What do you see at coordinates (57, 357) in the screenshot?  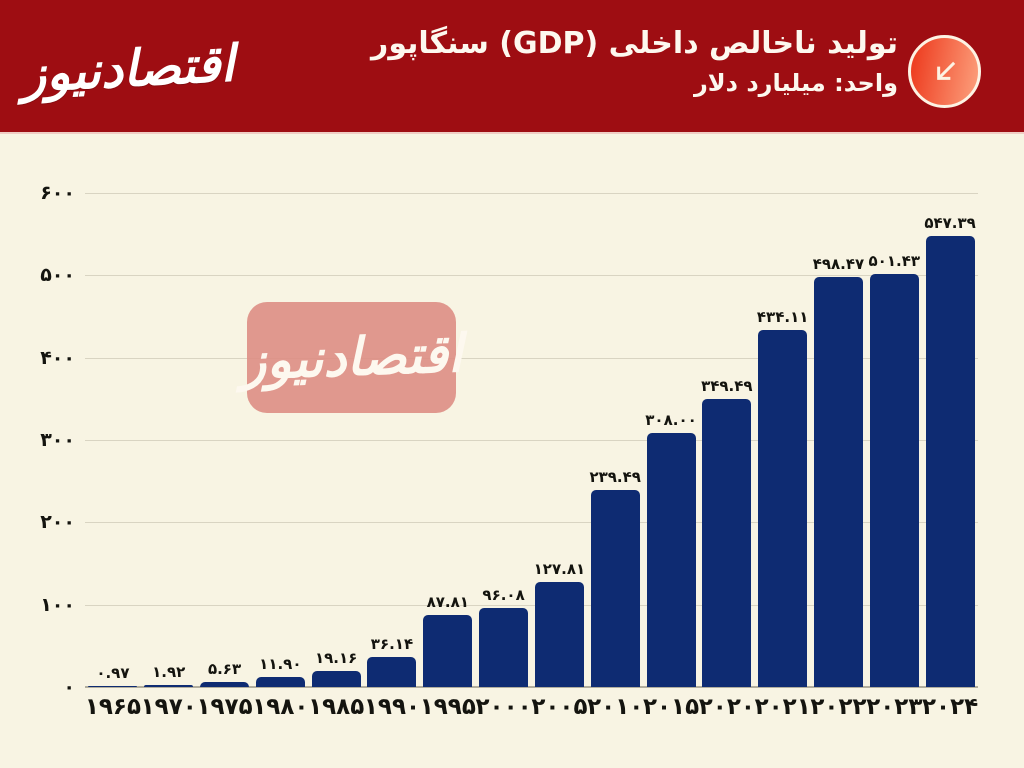 I see `y-tick-label: ۴۰۰` at bounding box center [57, 357].